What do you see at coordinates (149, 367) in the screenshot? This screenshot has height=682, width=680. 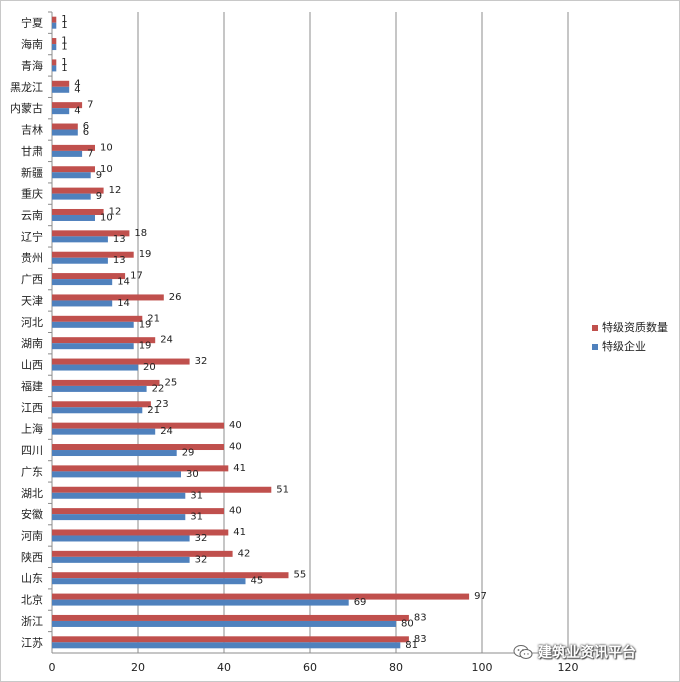 I see `data-label: 20` at bounding box center [149, 367].